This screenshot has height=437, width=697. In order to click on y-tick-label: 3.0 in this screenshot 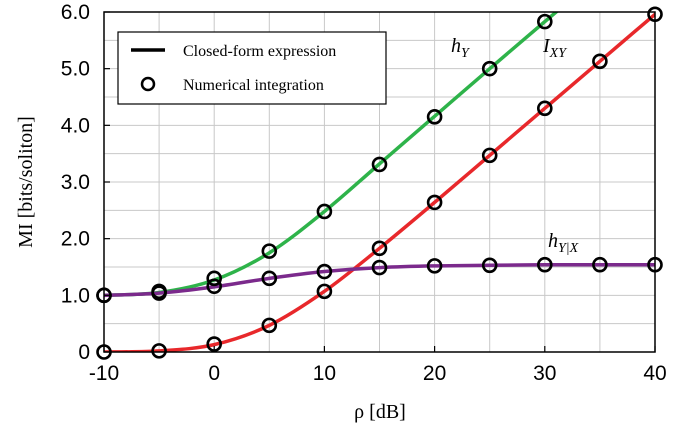, I will do `click(75, 182)`.